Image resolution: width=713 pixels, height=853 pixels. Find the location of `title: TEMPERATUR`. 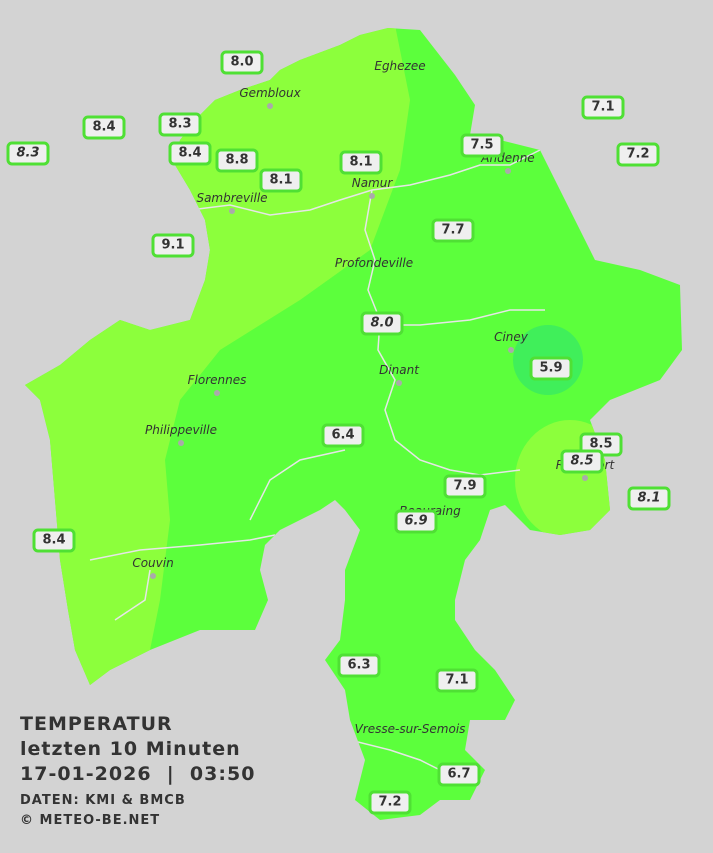

title: TEMPERATUR is located at coordinates (96, 724).